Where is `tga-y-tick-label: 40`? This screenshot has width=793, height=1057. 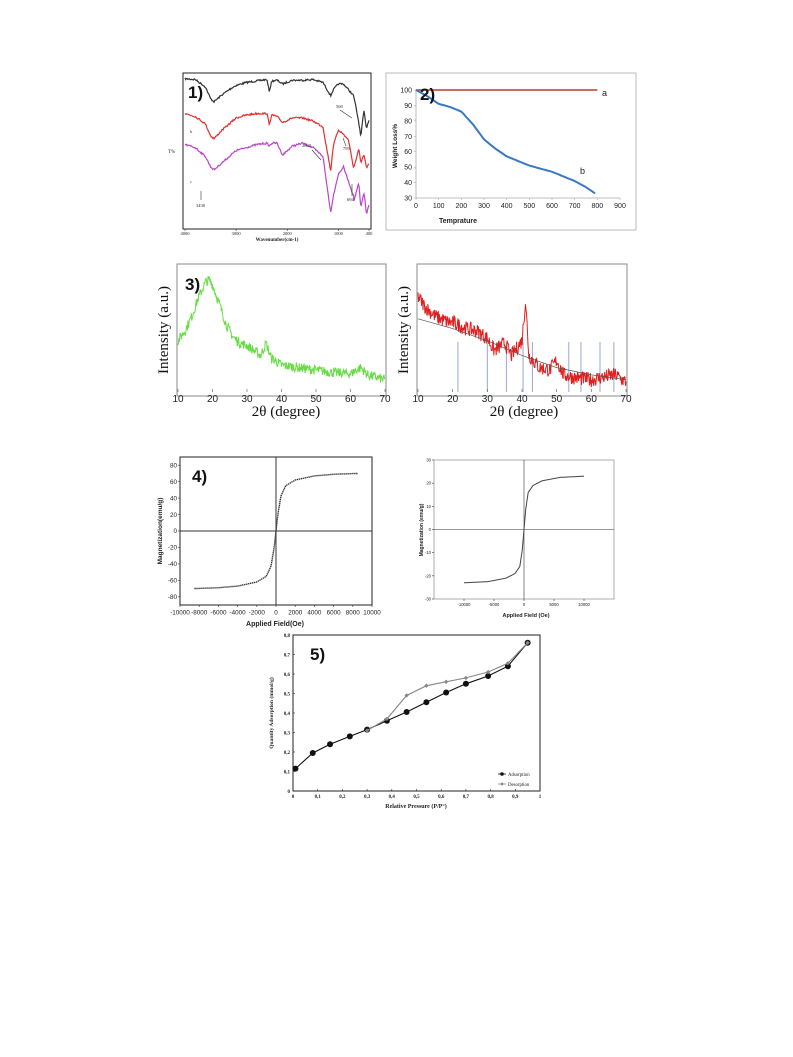 tga-y-tick-label: 40 is located at coordinates (408, 183).